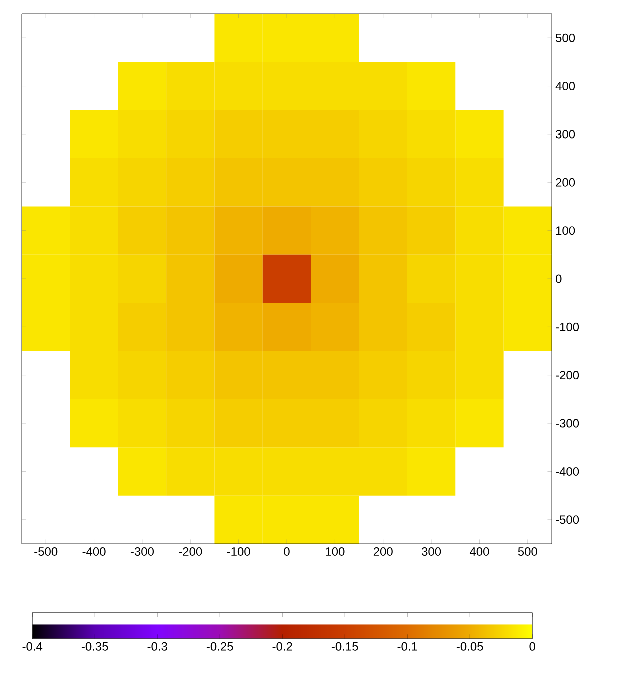 This screenshot has height=699, width=624. What do you see at coordinates (158, 646) in the screenshot?
I see `color-bar-label: -0.3` at bounding box center [158, 646].